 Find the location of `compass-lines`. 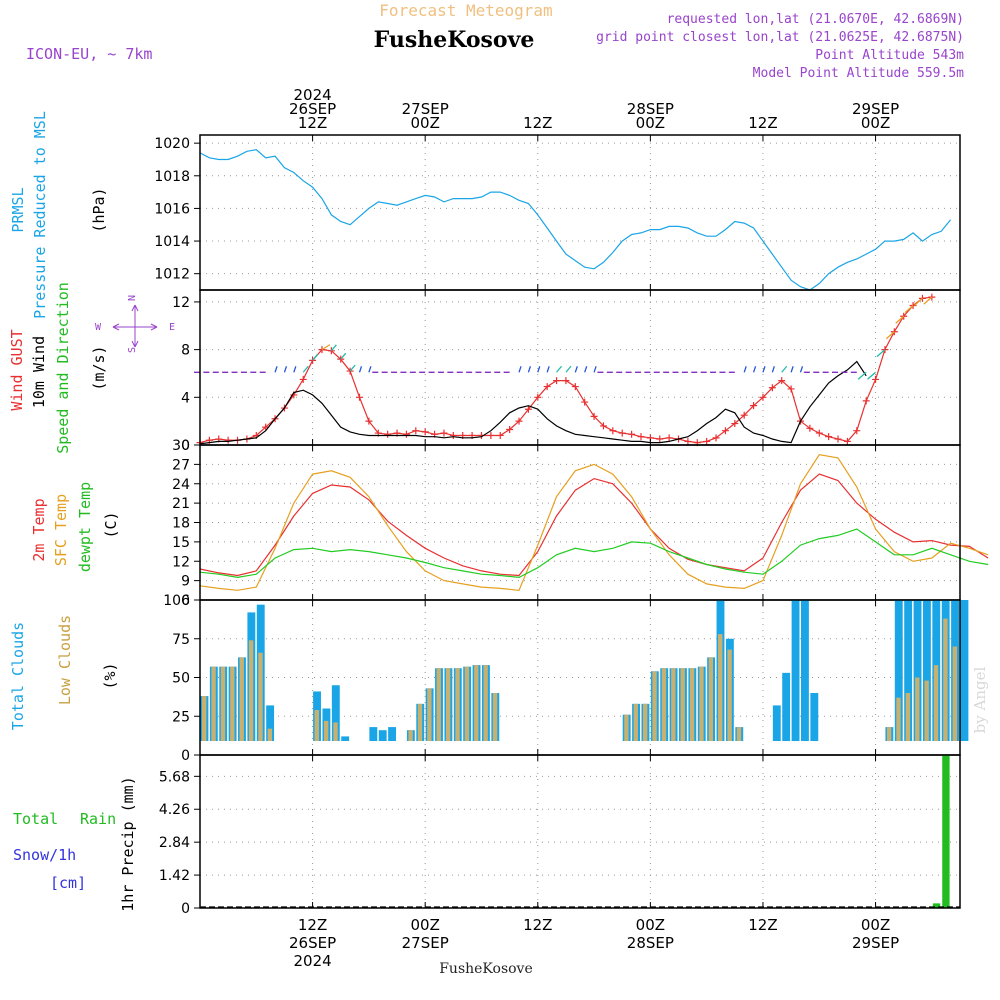

compass-lines is located at coordinates (135, 326).